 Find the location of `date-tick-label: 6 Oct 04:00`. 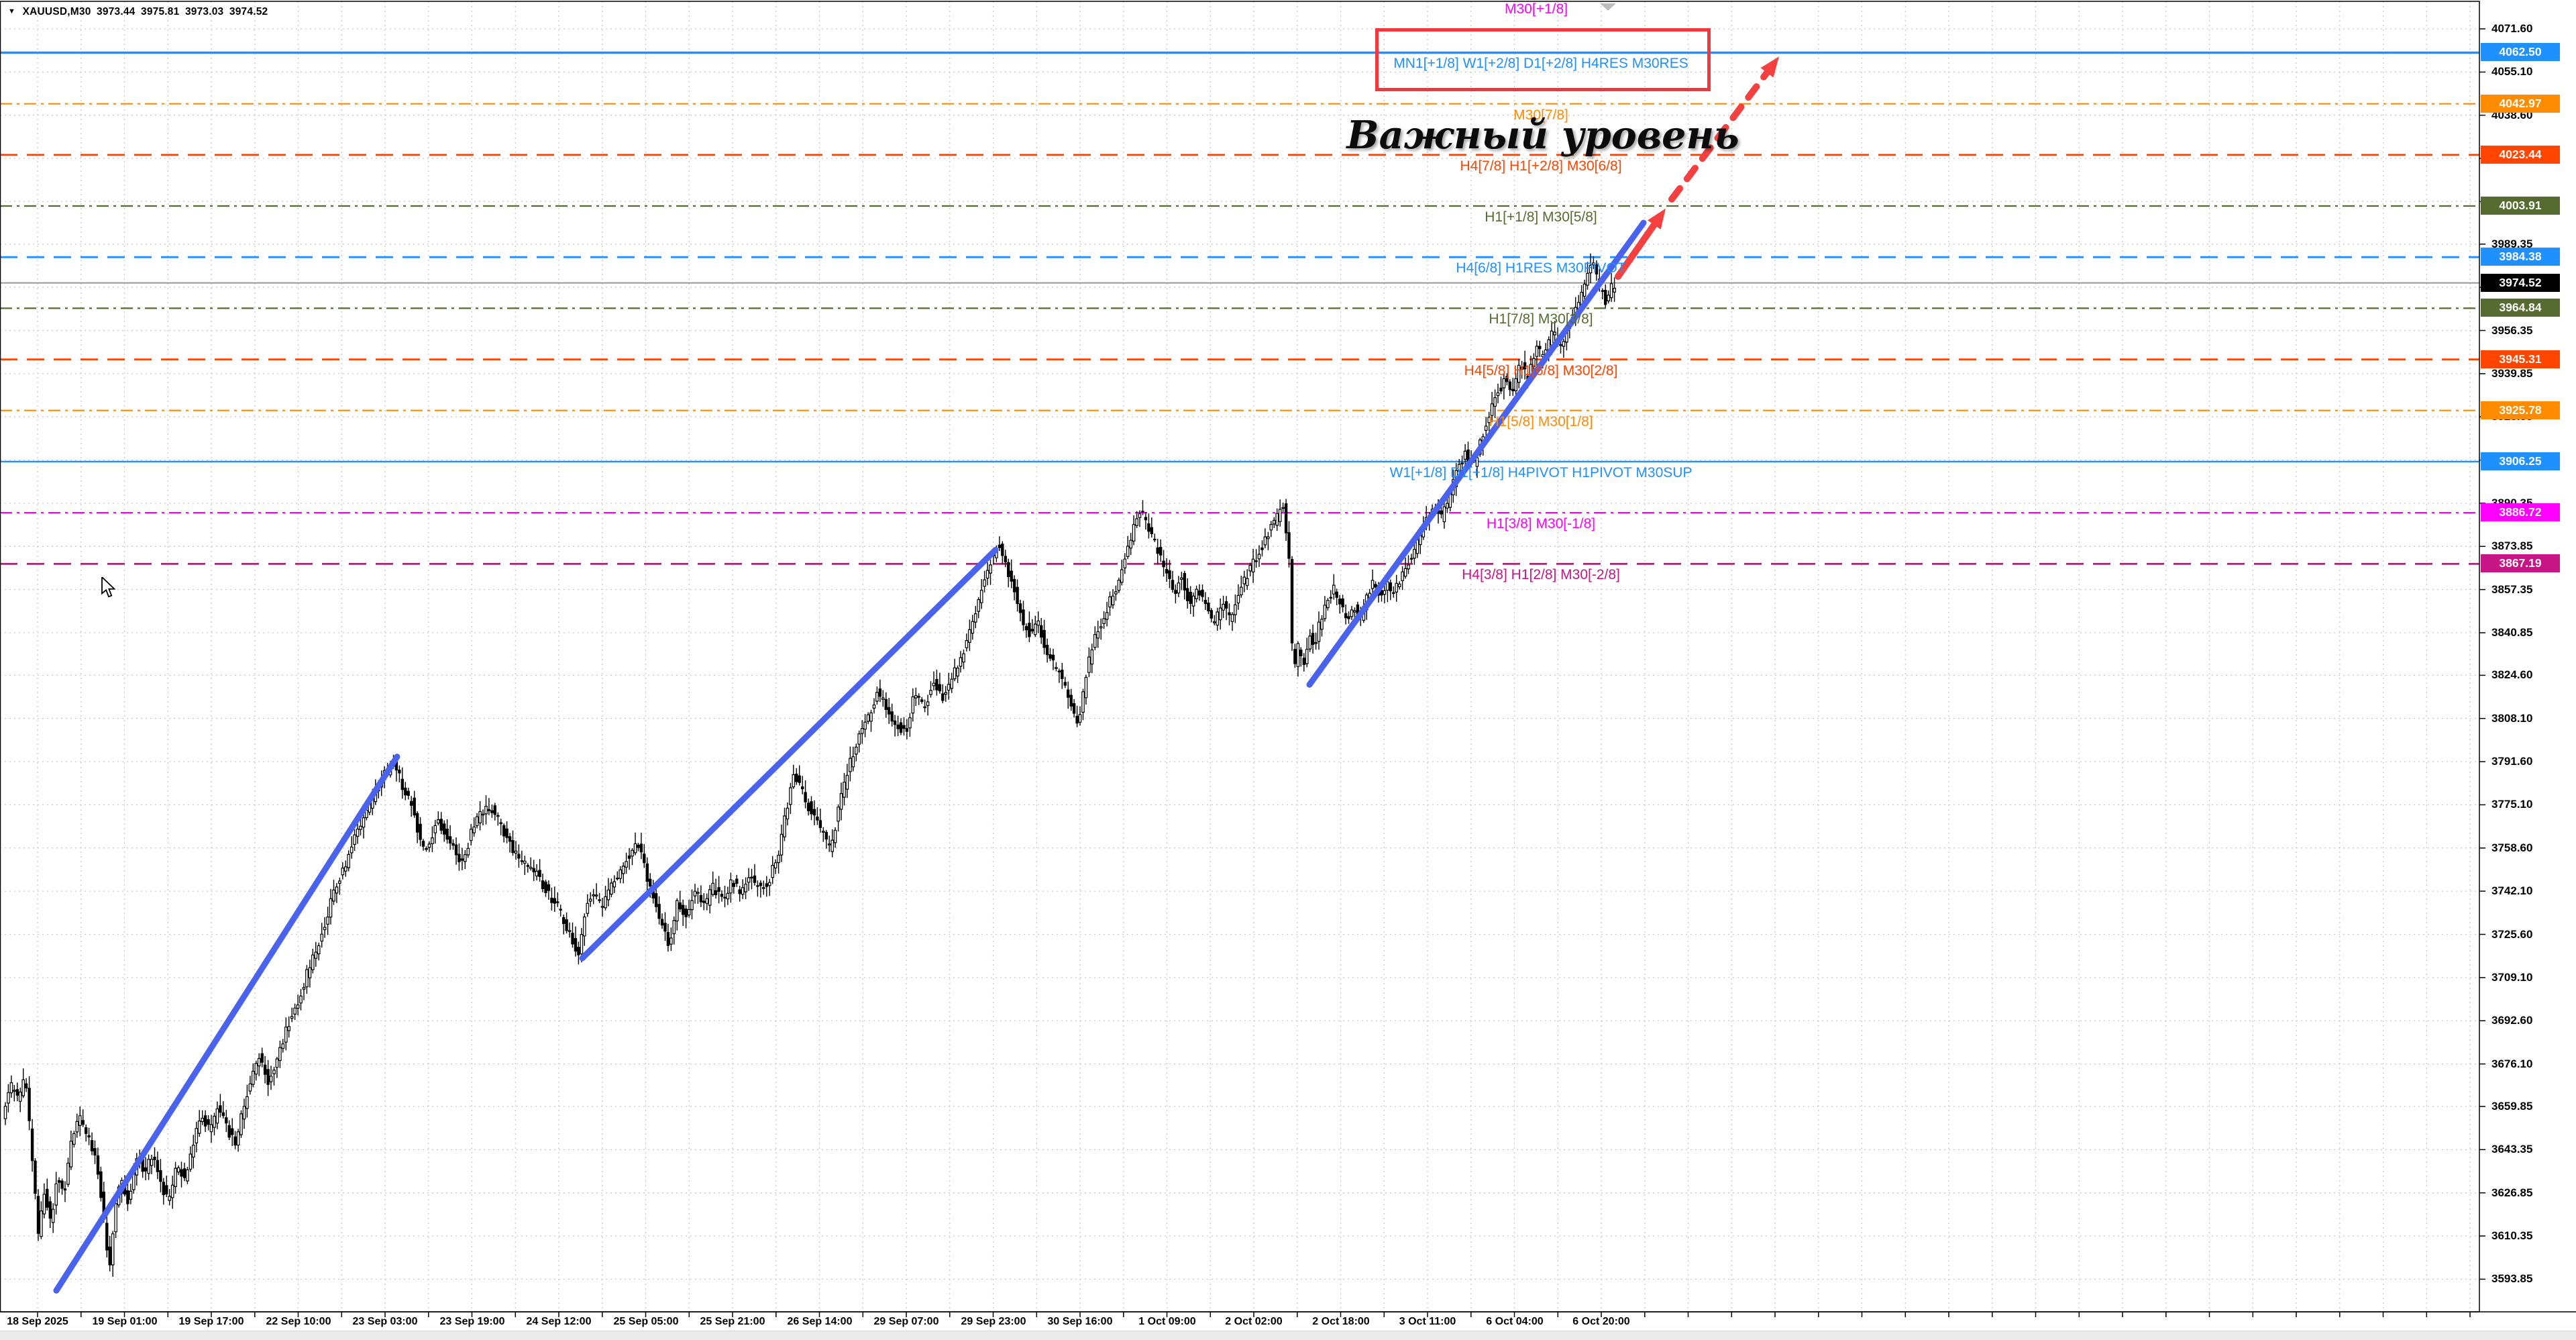

date-tick-label: 6 Oct 04:00 is located at coordinates (1515, 1321).